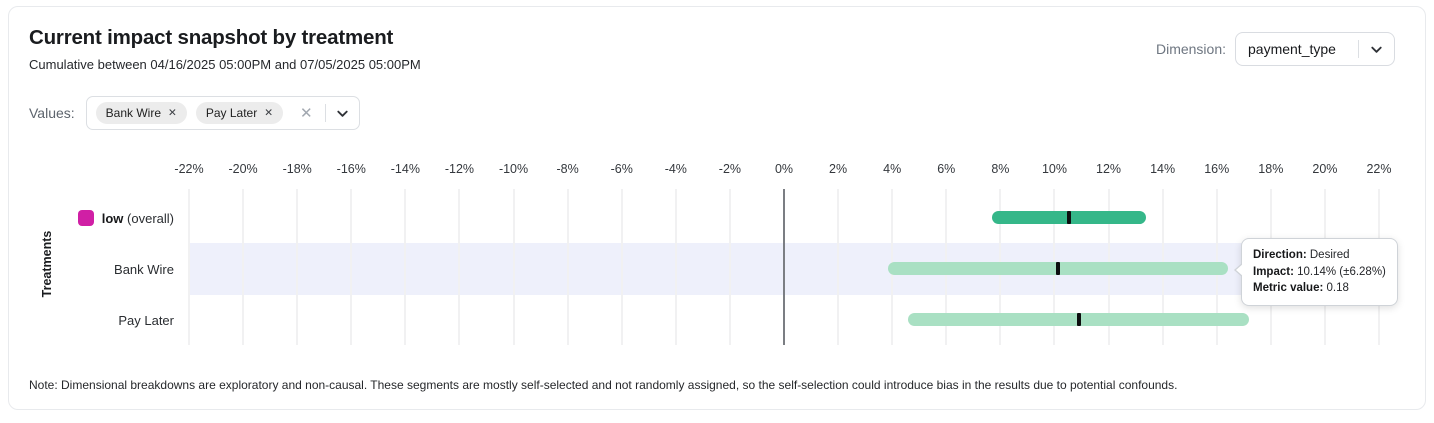 This screenshot has width=1434, height=423. I want to click on x-tick-label: 4%, so click(892, 169).